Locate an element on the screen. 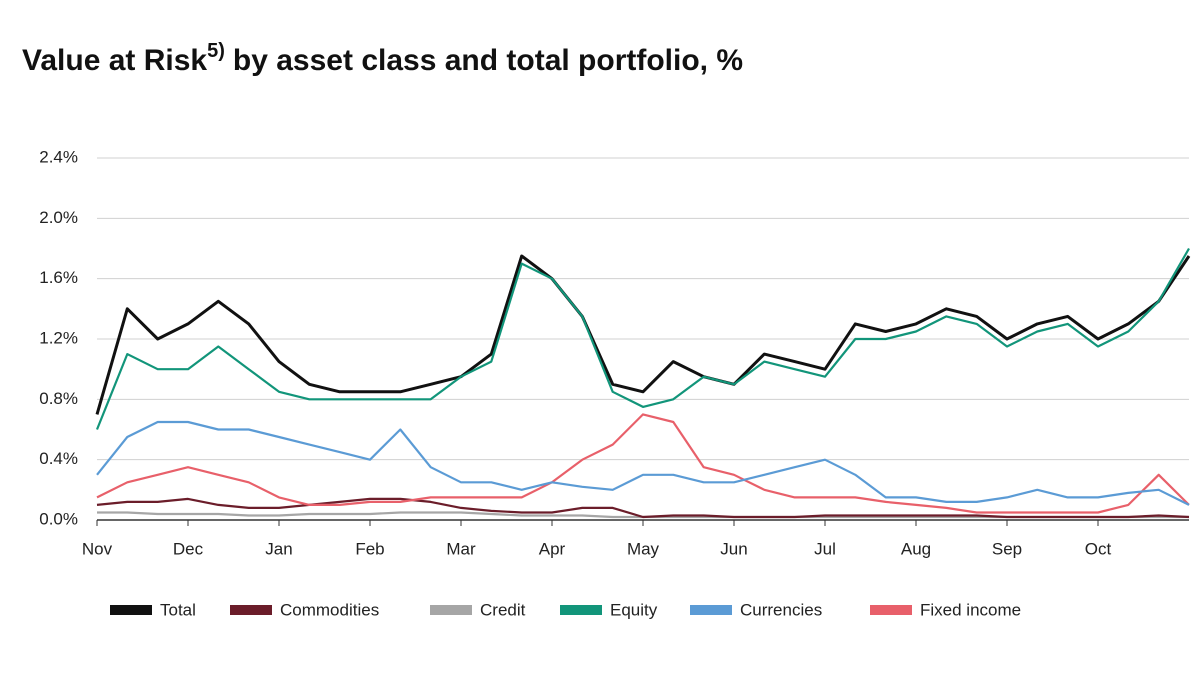  y-tick-label: 0.4% is located at coordinates (58, 458).